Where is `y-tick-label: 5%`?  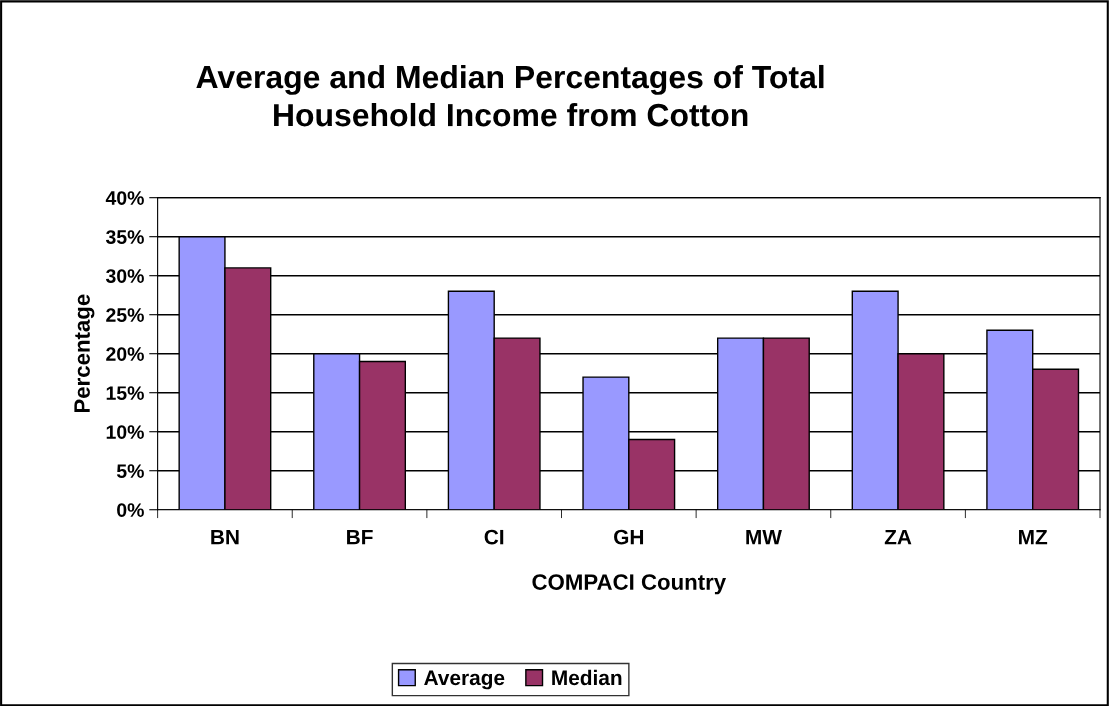
y-tick-label: 5% is located at coordinates (130, 471).